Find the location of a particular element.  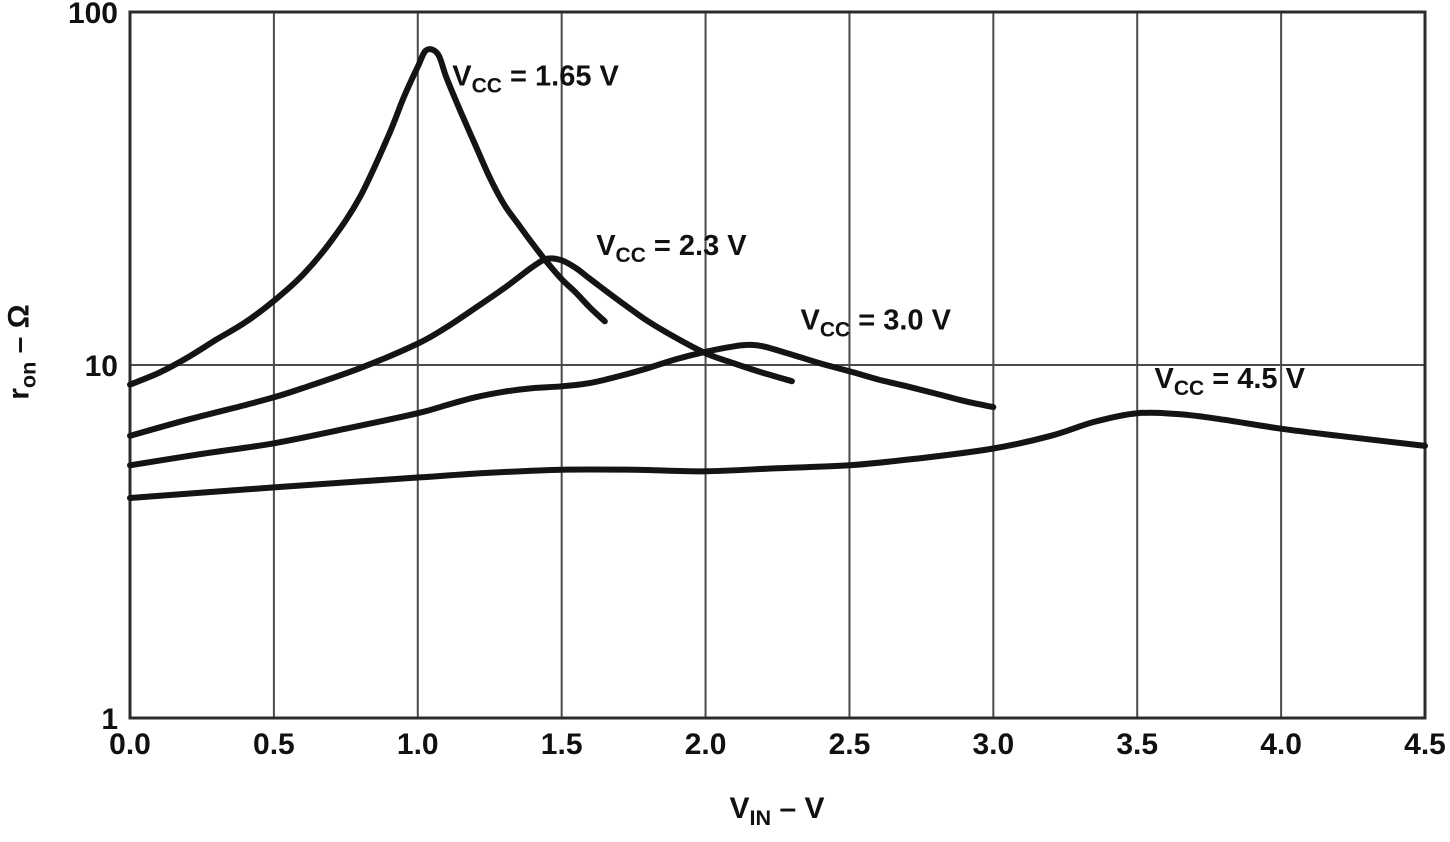

series-label-part: = 4.5 V is located at coordinates (1254, 379).